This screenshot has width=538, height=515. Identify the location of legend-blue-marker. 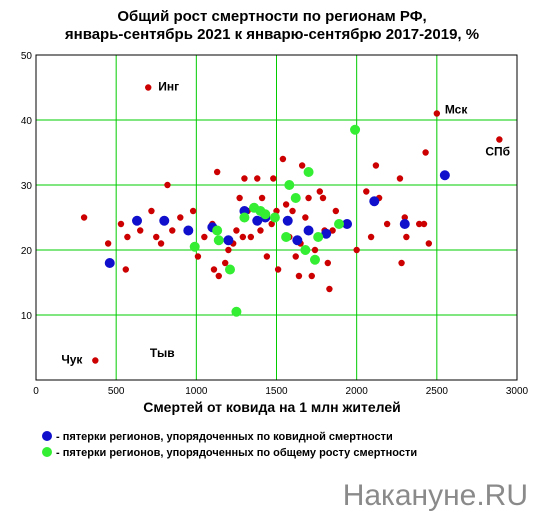
(47, 436).